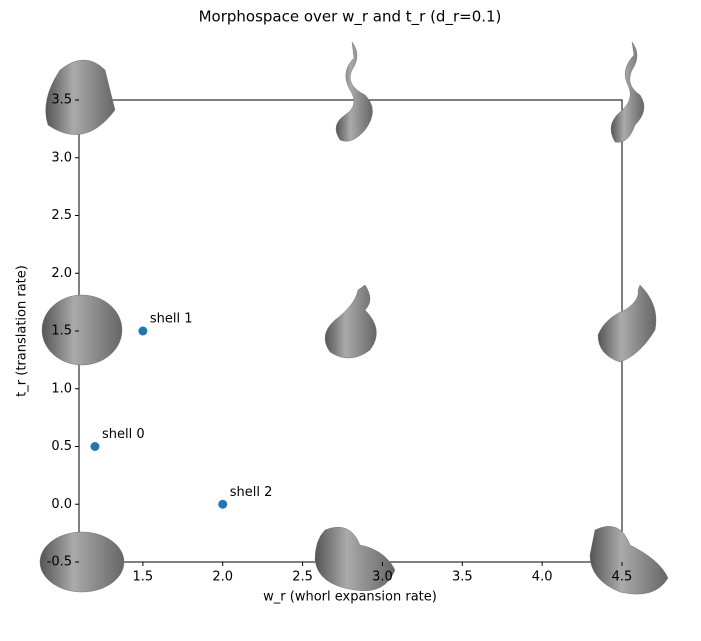 The height and width of the screenshot is (641, 701). I want to click on x-tick-label: 1.5, so click(143, 577).